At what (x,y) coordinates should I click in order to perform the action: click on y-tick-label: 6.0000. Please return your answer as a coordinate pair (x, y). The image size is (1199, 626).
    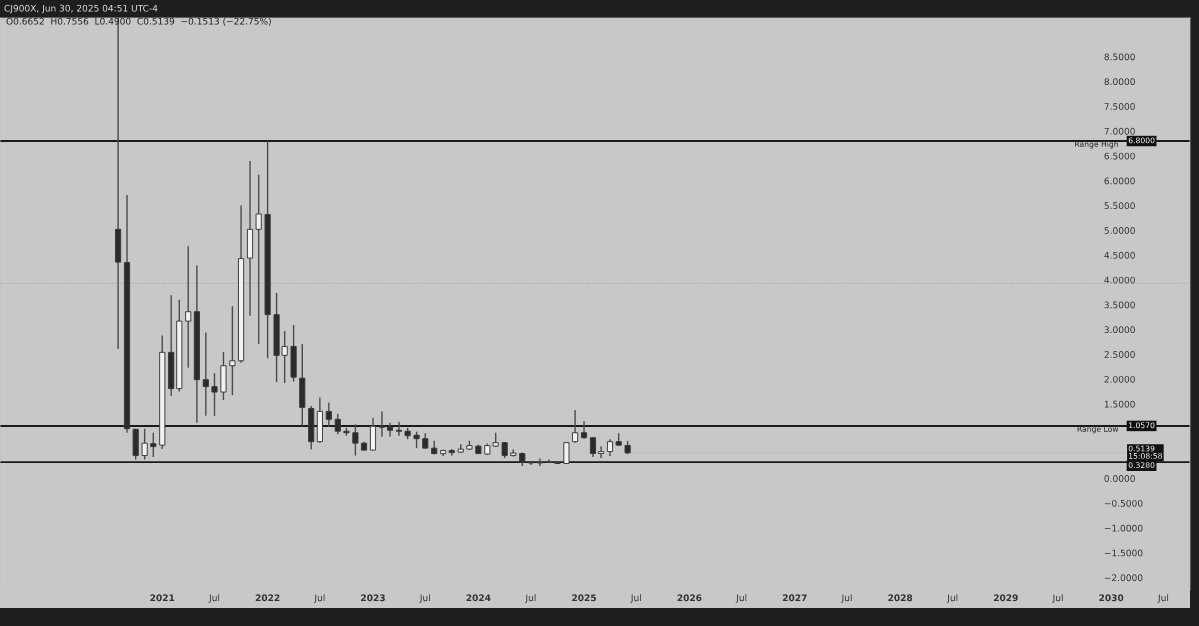
    Looking at the image, I should click on (1119, 181).